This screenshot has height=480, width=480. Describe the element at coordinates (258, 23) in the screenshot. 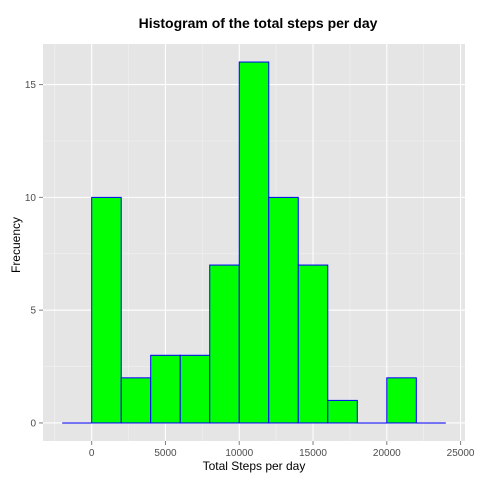

I see `chart-title: Histogram of the total steps per day` at that location.